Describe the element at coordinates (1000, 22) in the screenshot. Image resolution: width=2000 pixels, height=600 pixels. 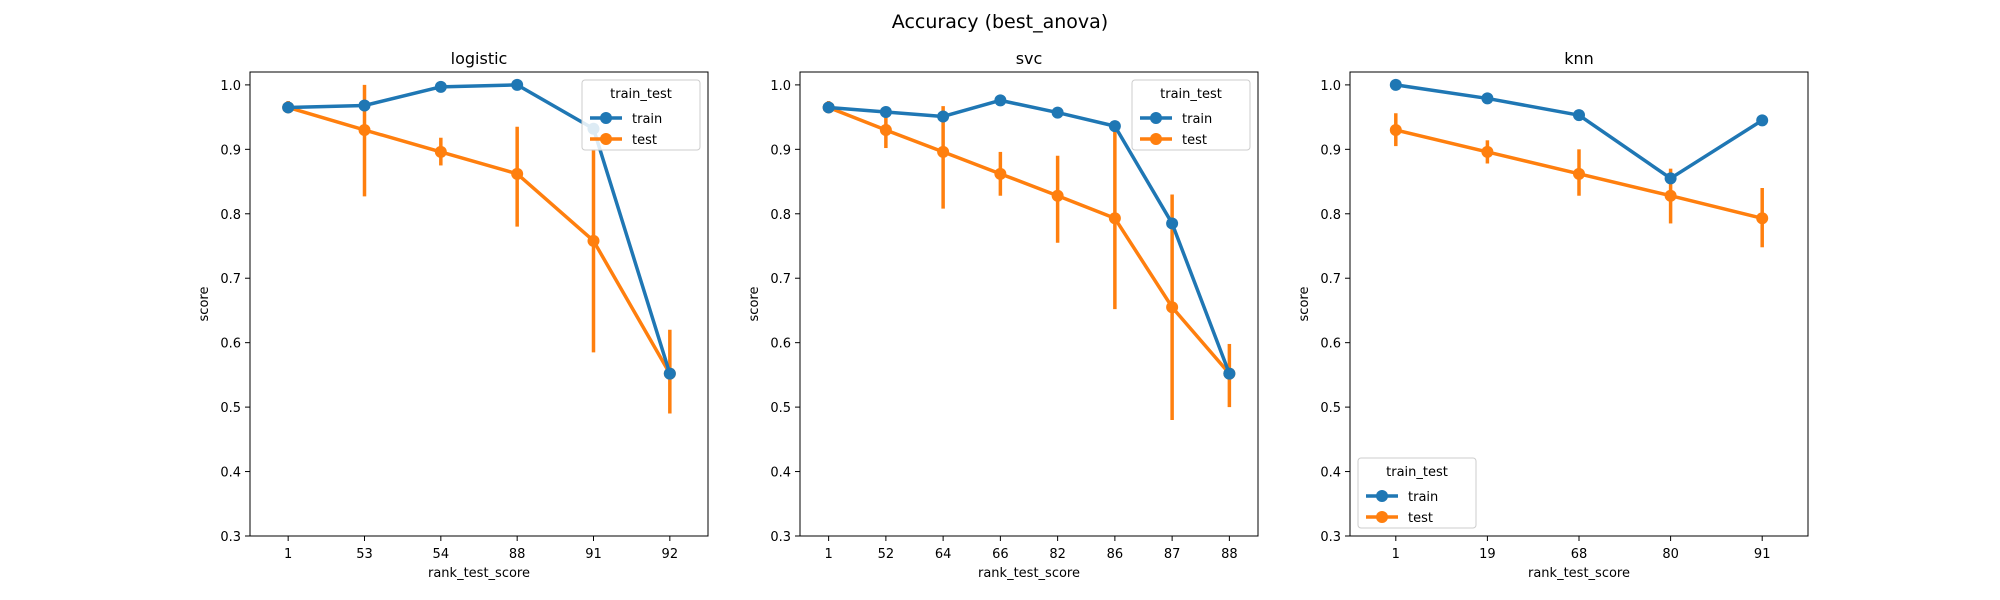
I see `figure-suptitle: Accuracy (best_anova)` at that location.